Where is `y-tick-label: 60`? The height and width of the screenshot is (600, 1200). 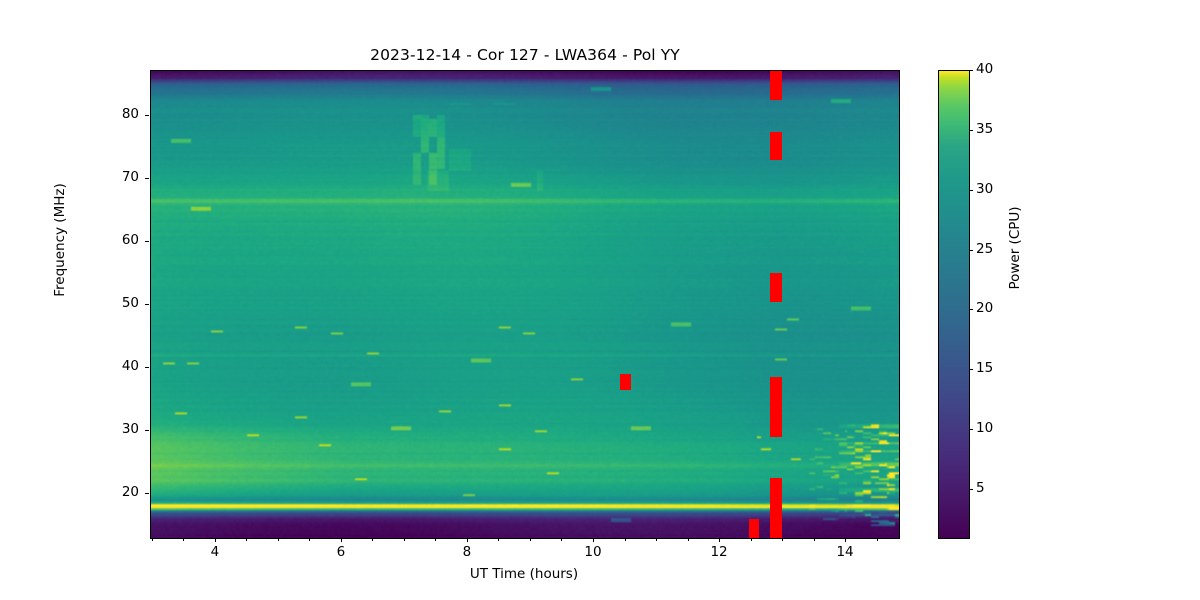
y-tick-label: 60 is located at coordinates (130, 239).